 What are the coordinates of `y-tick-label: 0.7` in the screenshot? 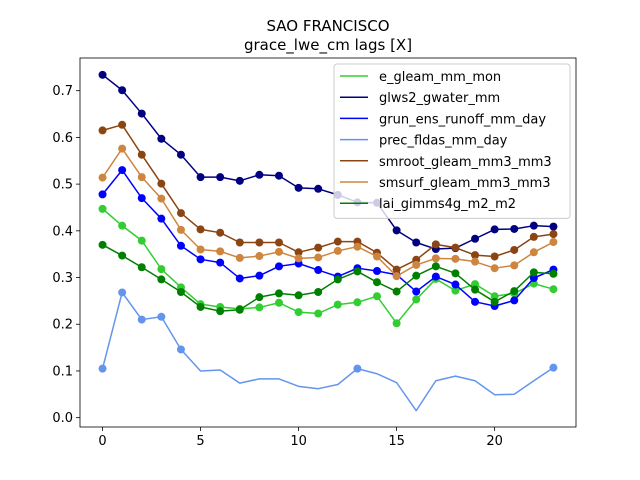 It's located at (62, 91).